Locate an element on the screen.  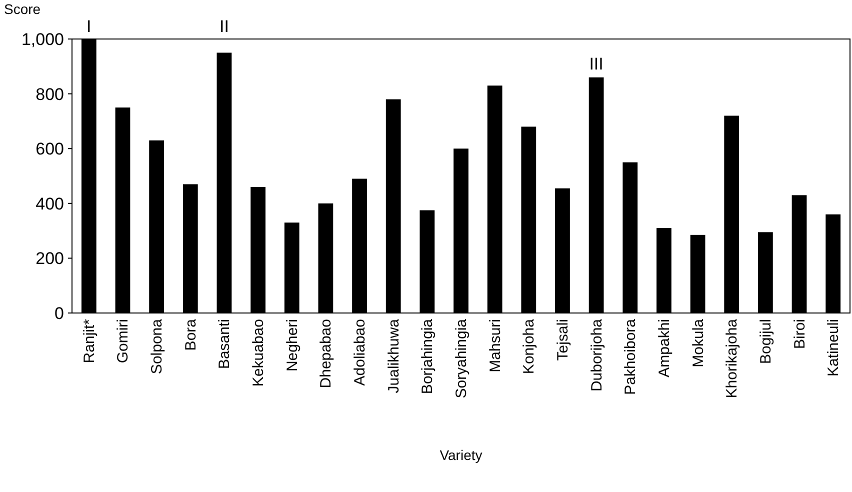
x-tick-label: Kekuabao is located at coordinates (259, 353).